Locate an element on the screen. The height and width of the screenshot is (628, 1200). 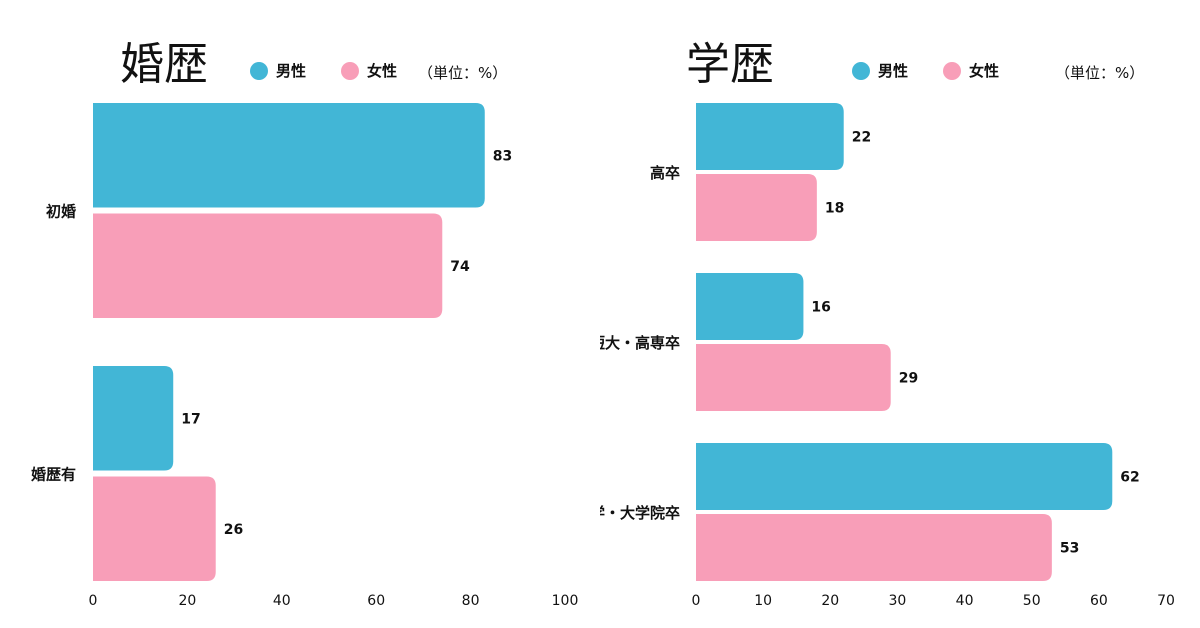
data-label: 29 is located at coordinates (908, 379).